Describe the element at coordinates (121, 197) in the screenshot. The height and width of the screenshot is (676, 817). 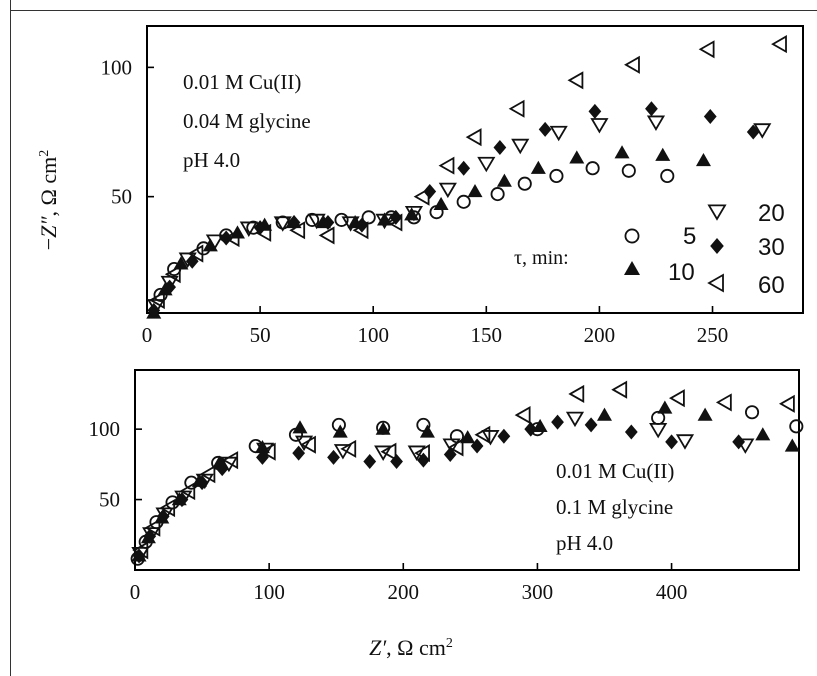
I see `top-y-tick-label: 50` at that location.